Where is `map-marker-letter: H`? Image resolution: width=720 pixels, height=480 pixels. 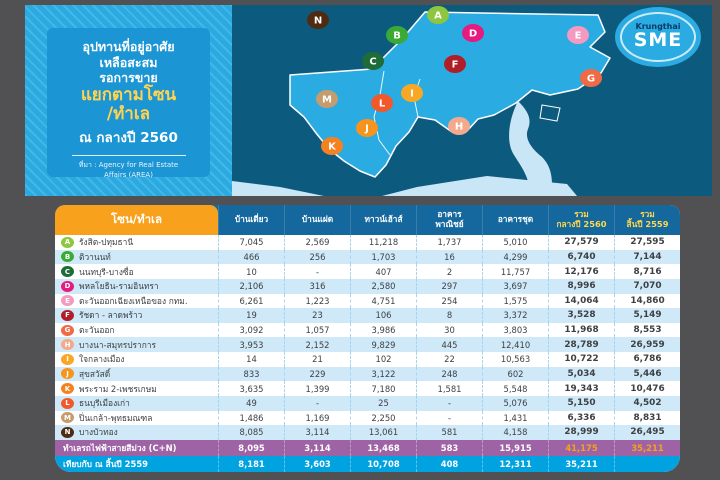 map-marker-letter: H is located at coordinates (459, 127).